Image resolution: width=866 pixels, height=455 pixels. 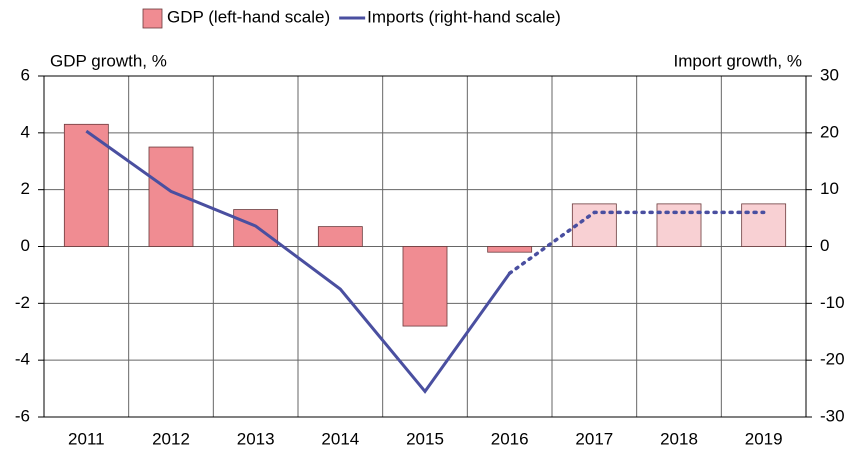 I want to click on y2-tick-label: -20, so click(x=832, y=359).